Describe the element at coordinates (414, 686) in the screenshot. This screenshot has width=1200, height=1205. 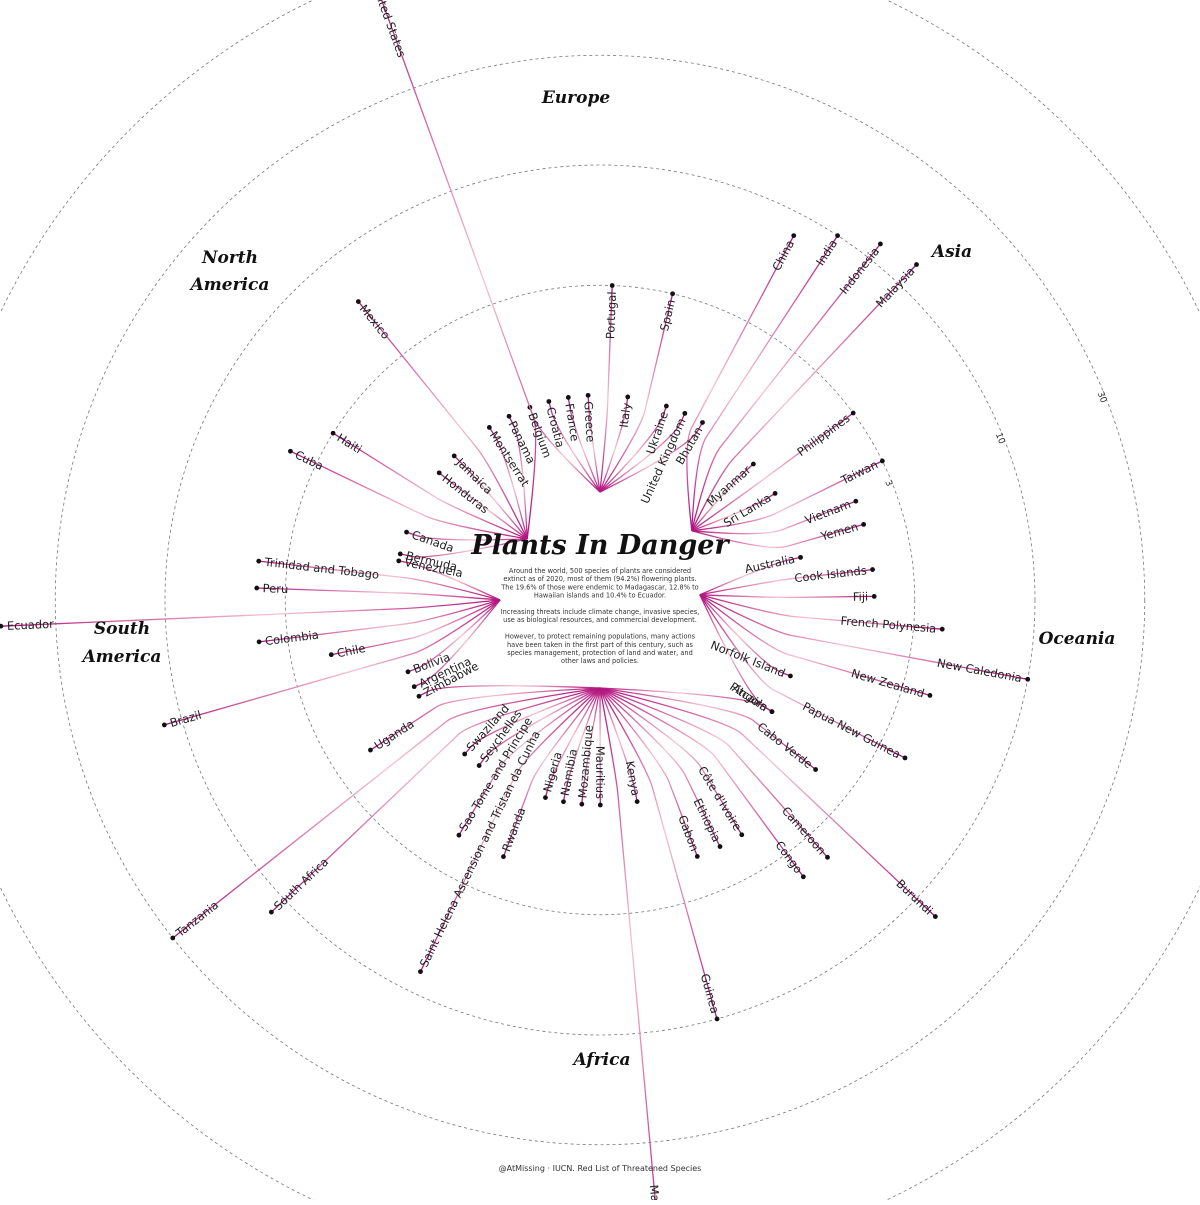
I see `dot-argentina` at that location.